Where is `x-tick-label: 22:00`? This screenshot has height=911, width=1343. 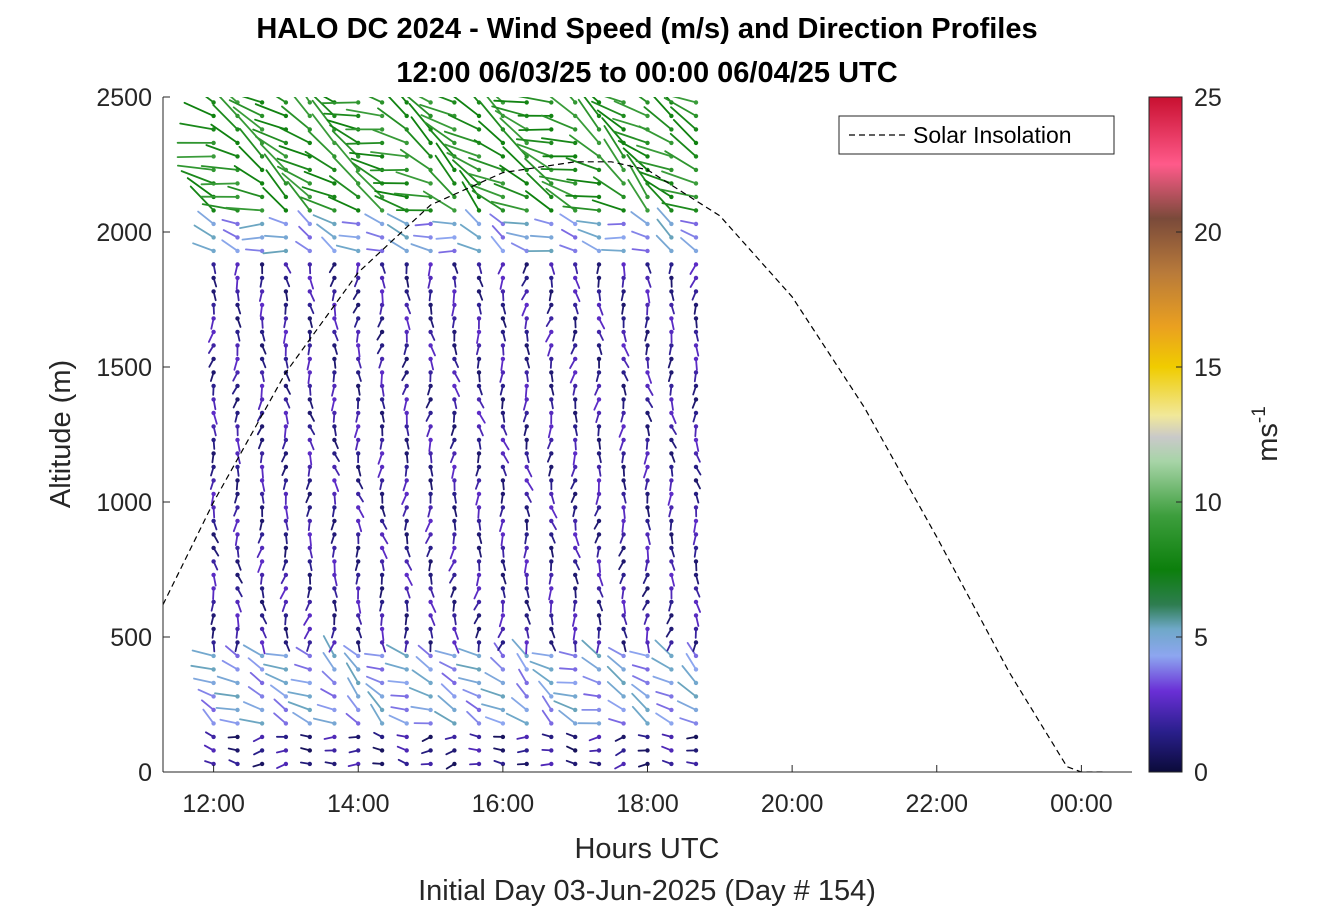
x-tick-label: 22:00 is located at coordinates (936, 804).